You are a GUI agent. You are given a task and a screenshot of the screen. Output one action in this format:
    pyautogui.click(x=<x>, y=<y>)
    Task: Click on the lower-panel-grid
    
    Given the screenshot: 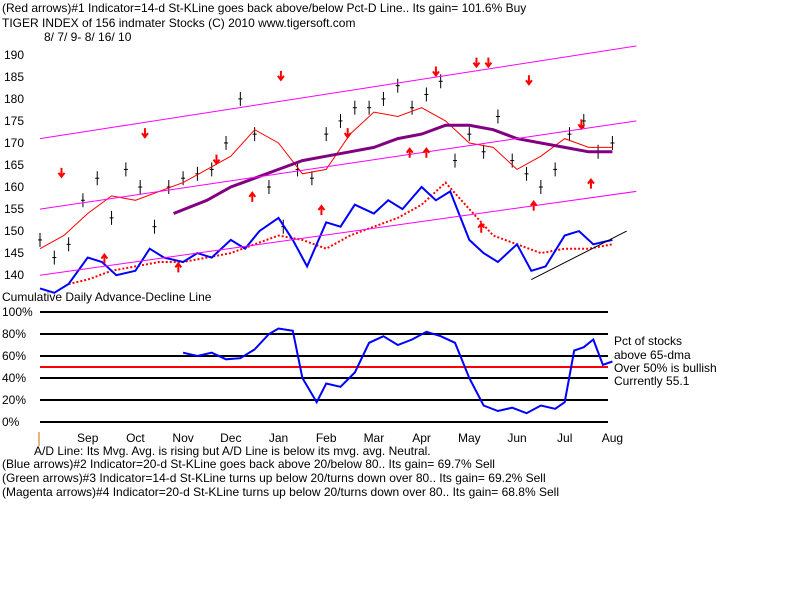 What is the action you would take?
    pyautogui.click(x=324, y=367)
    